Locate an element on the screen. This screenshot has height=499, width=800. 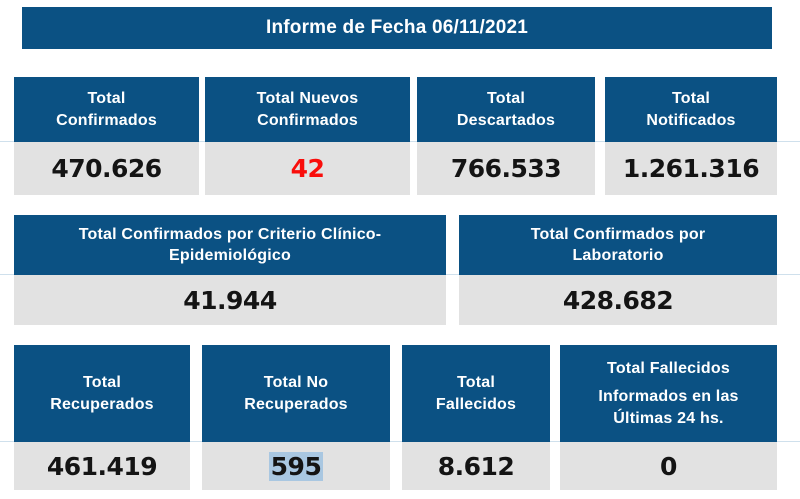
card-total-fallecidos: Total Fallecidos 8.612 is located at coordinates (476, 417).